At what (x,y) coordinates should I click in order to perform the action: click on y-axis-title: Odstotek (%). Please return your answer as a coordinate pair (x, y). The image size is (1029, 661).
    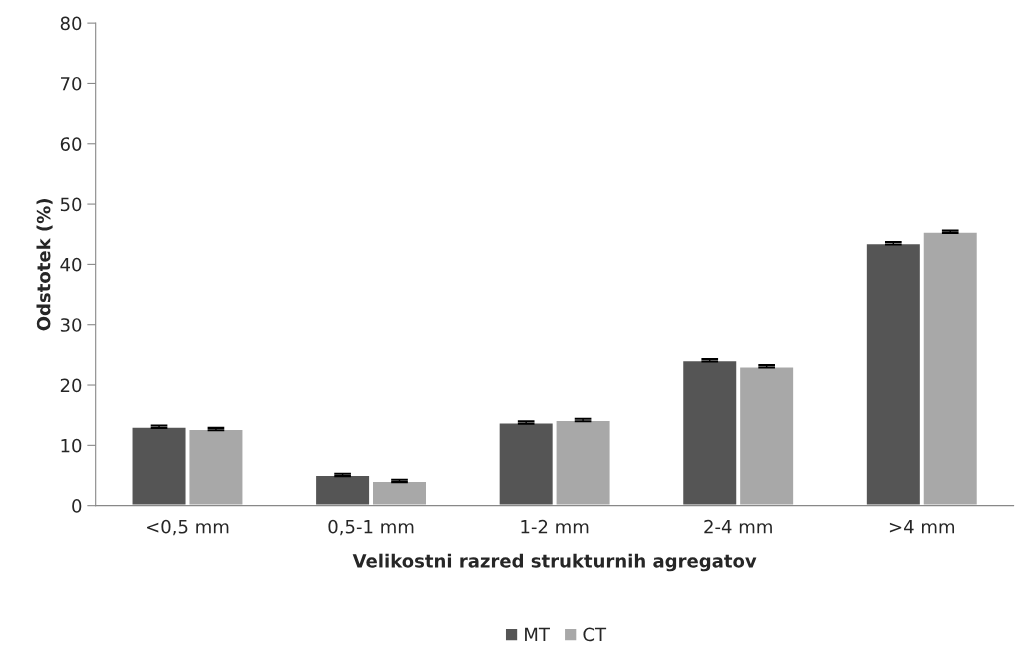
    Looking at the image, I should click on (44, 265).